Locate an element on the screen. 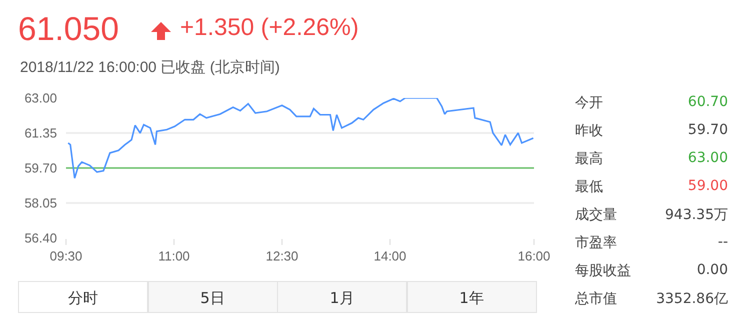  x-tick-label: 09:30 is located at coordinates (66, 256).